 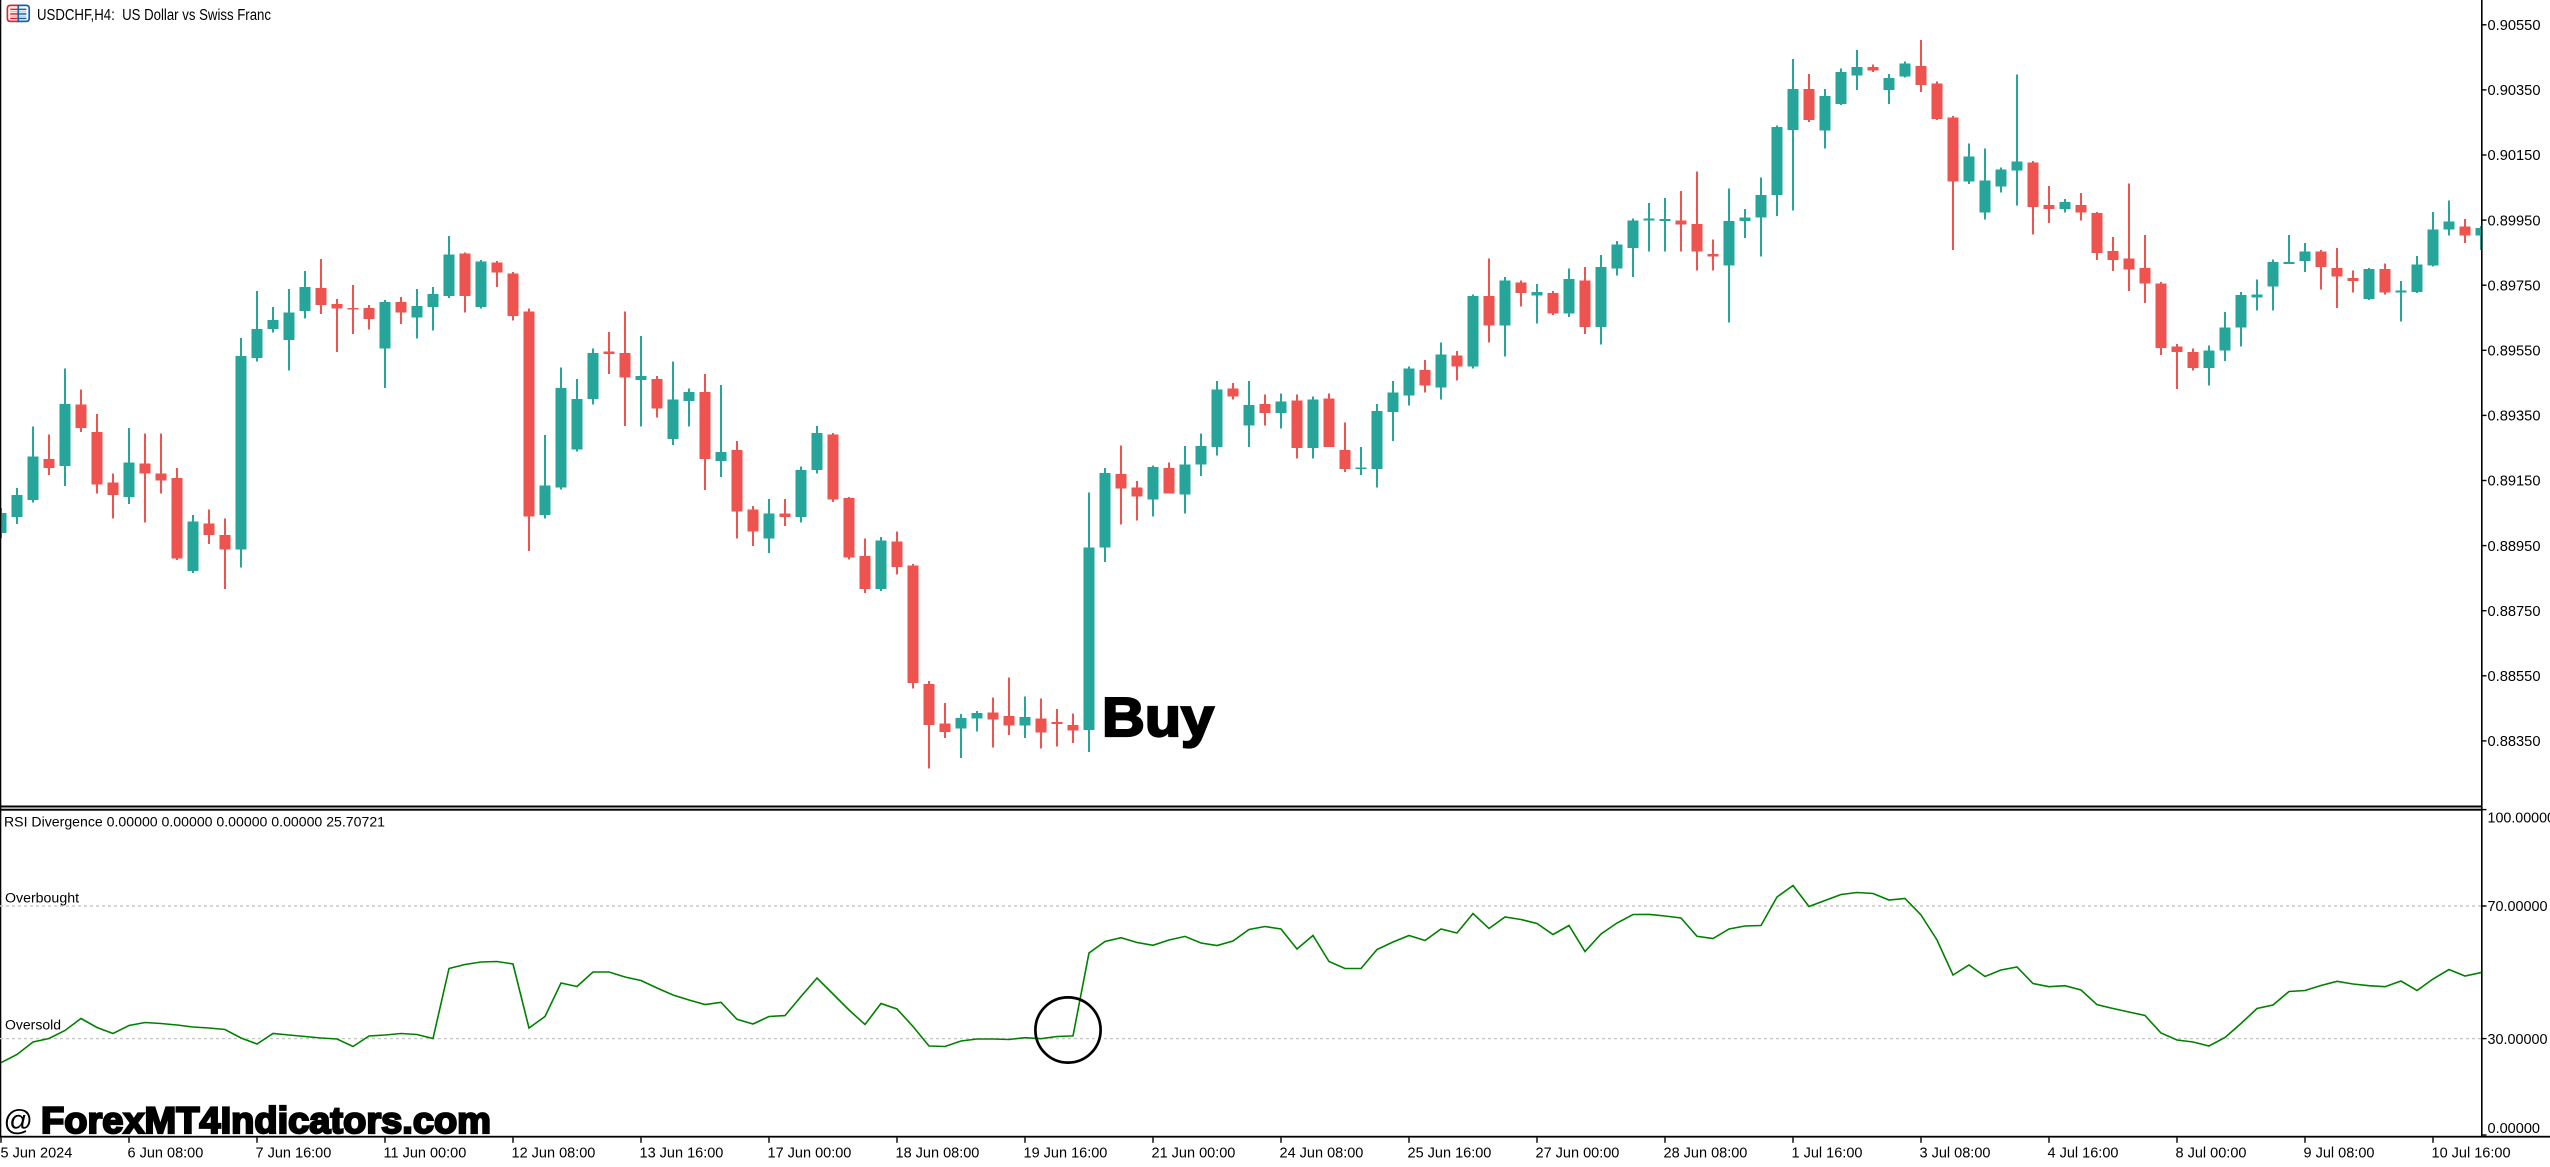 What do you see at coordinates (938, 1154) in the screenshot?
I see `svg-text: 18 Jun 08:00` at bounding box center [938, 1154].